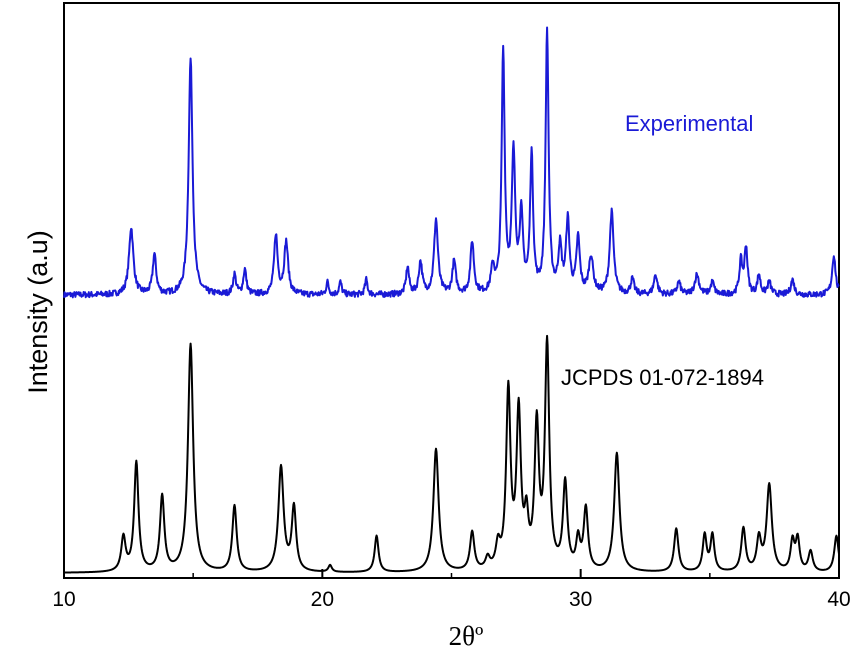 This screenshot has width=857, height=656. I want to click on x-tick-label: 30, so click(580, 599).